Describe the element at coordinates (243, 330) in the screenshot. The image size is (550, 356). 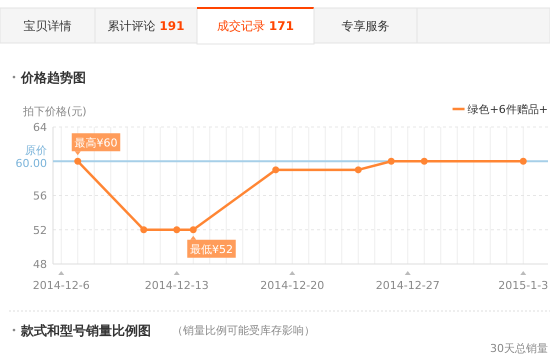
I see `text: （销量比例可能受库存影响）` at that location.